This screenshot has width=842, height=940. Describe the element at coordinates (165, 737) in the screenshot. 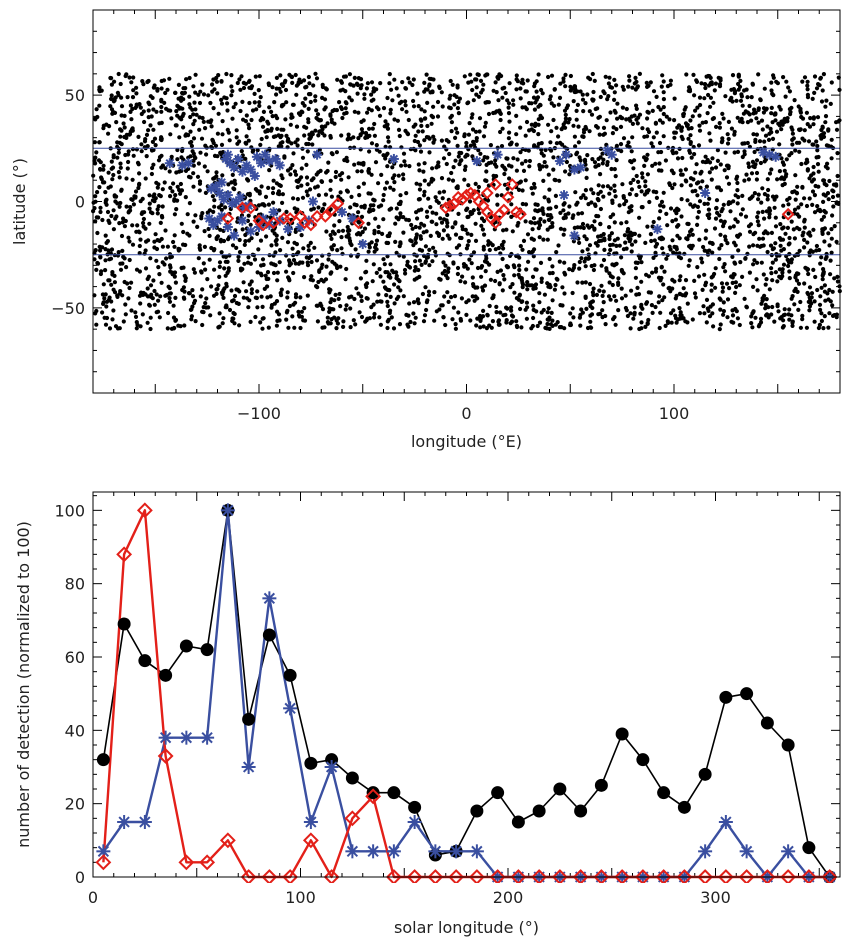

I see `series-1-point` at that location.